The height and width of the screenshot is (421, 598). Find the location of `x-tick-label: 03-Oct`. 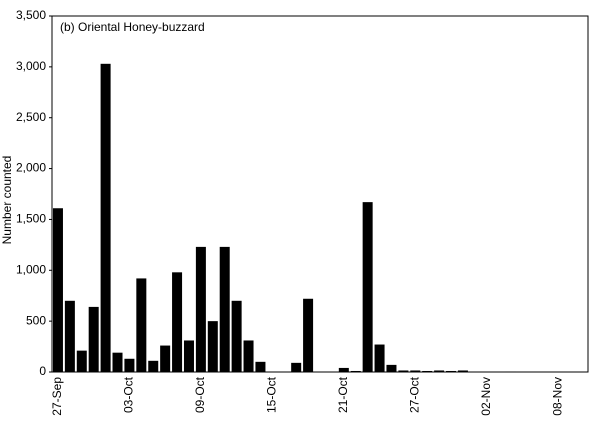

x-tick-label: 03-Oct is located at coordinates (129, 394).